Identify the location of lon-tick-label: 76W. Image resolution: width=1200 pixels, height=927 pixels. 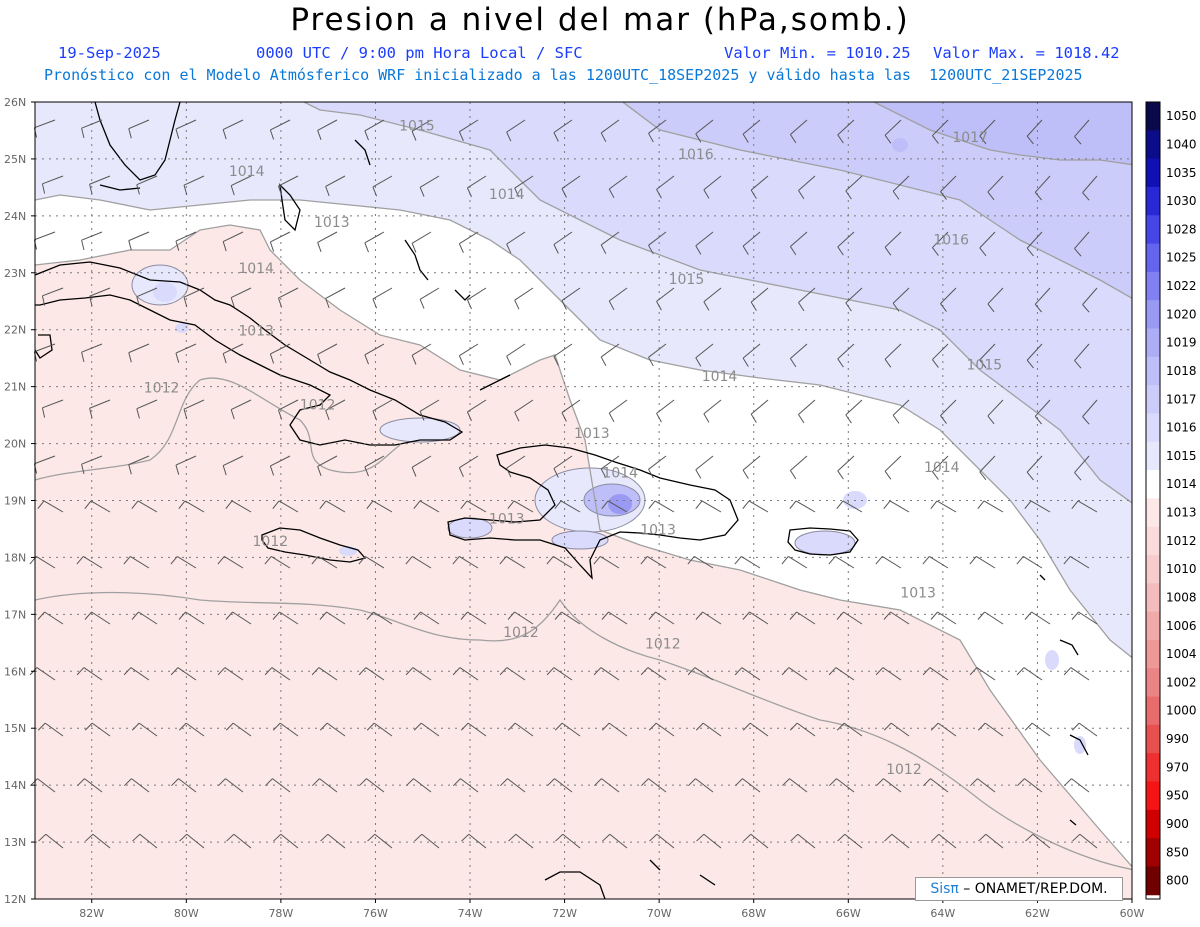
(375, 913).